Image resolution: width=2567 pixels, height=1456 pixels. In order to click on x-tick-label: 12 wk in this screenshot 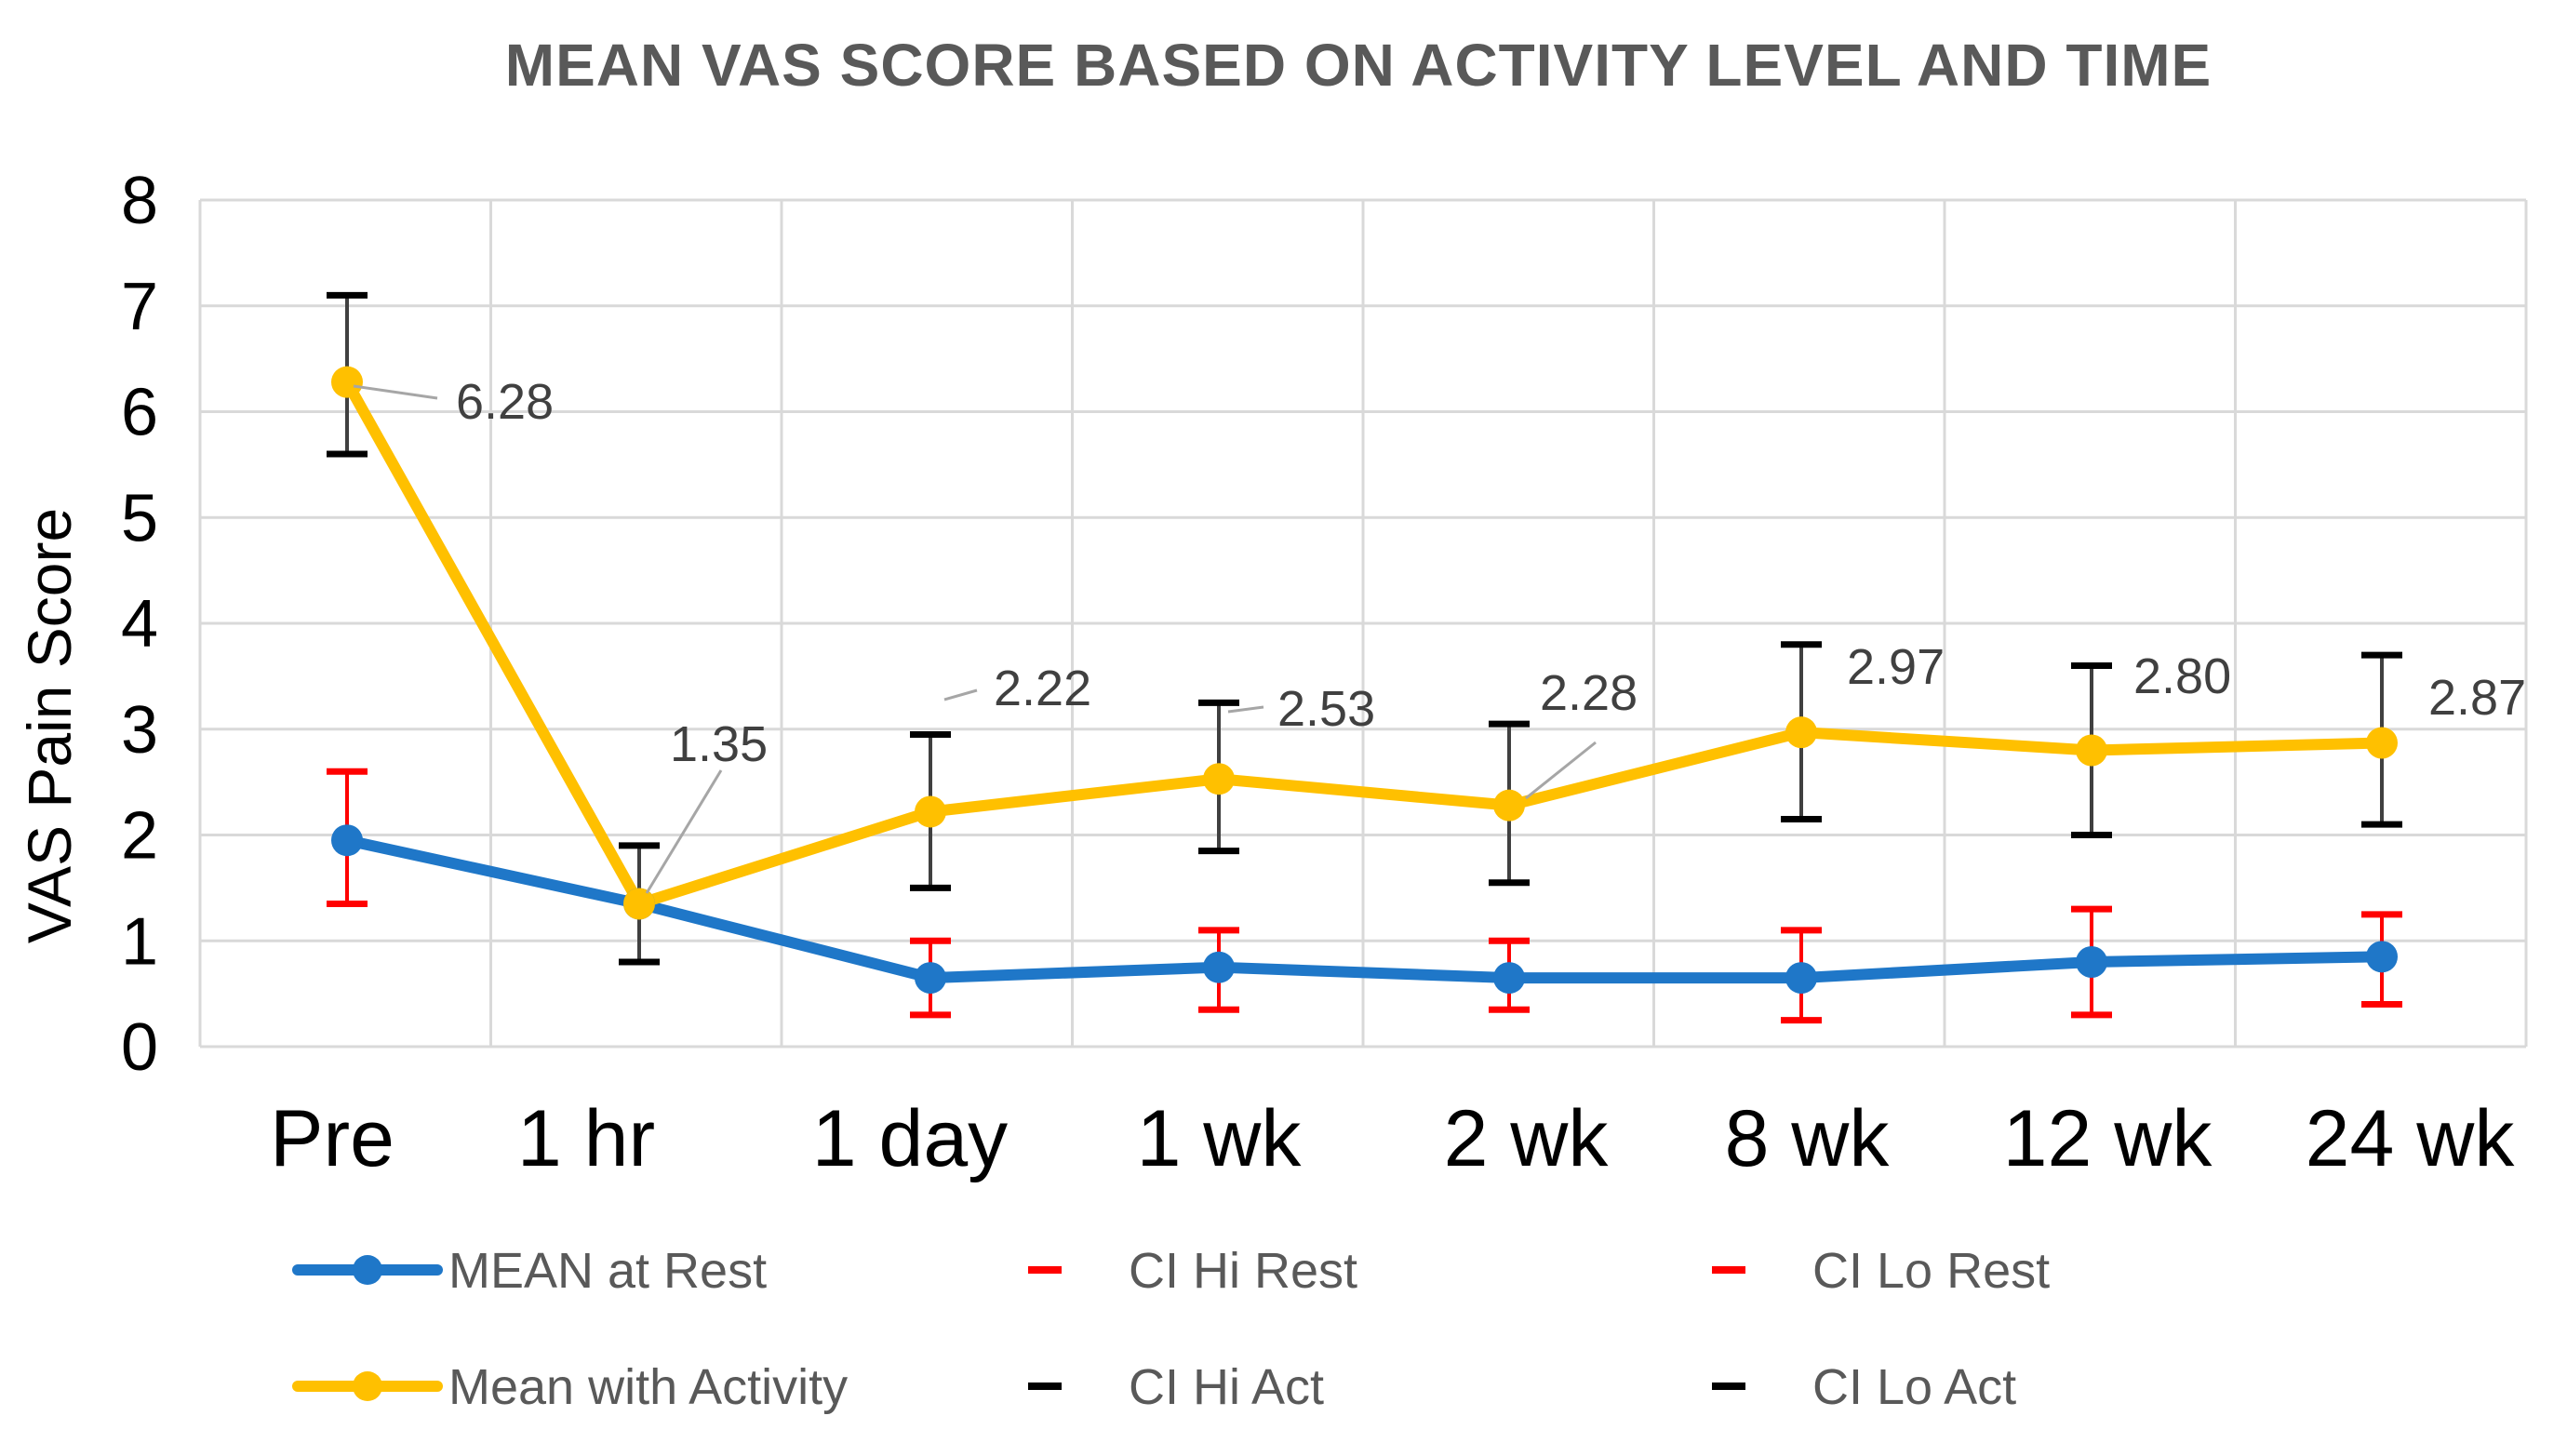, I will do `click(2108, 1138)`.